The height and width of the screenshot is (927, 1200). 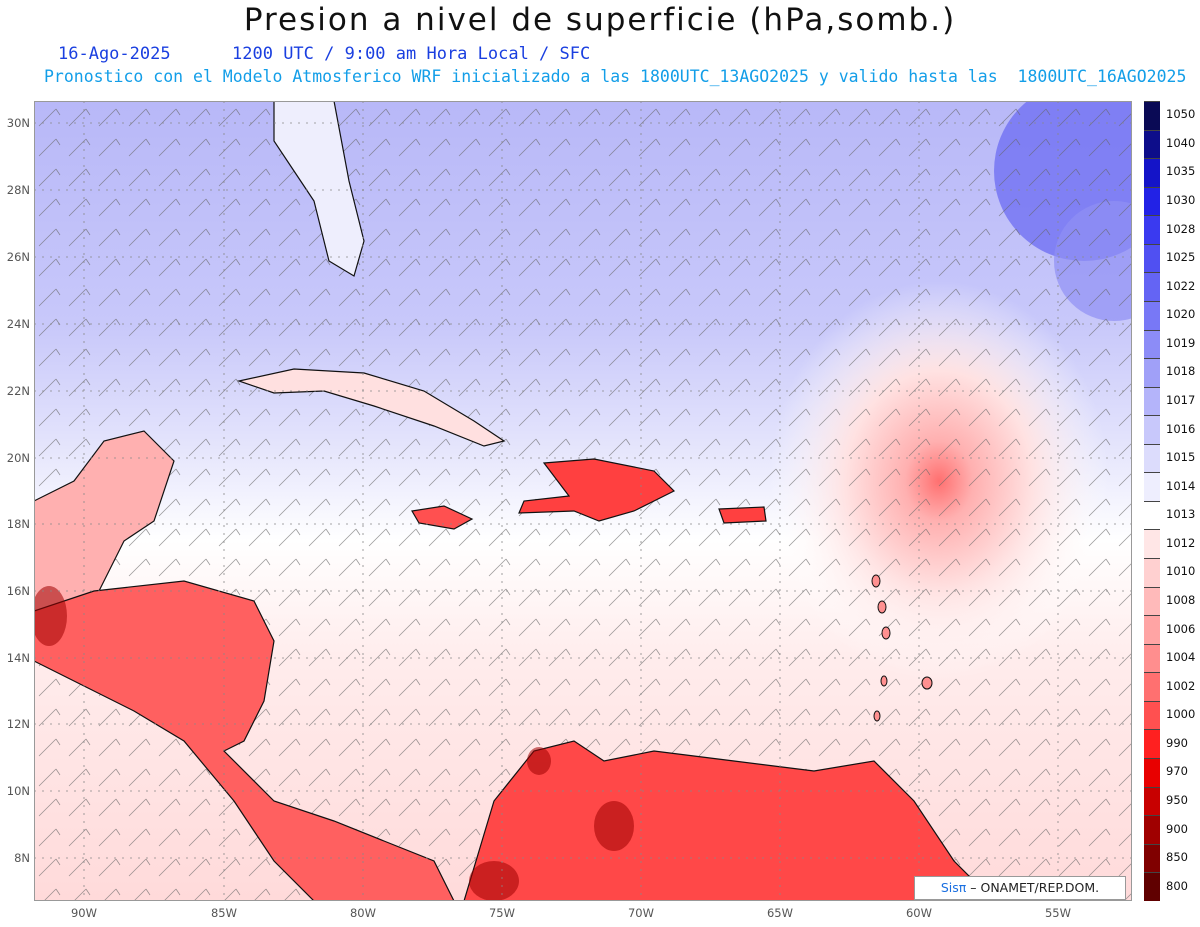 I want to click on colorbar-label: 1017, so click(x=1181, y=400).